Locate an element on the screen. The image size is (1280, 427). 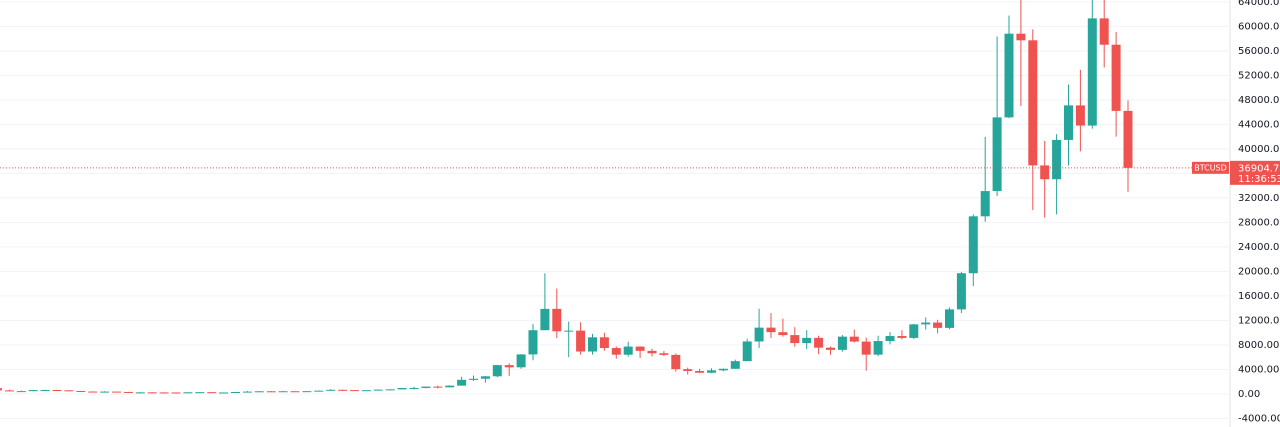
y-tick-label: 16000.00 is located at coordinates (1259, 296).